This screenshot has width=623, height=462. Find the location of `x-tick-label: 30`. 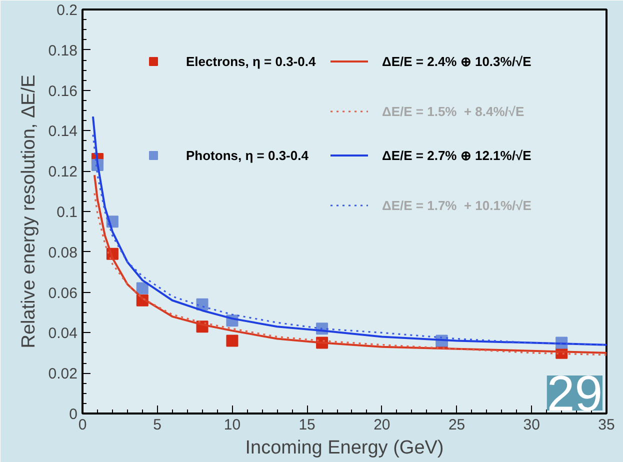

x-tick-label: 30 is located at coordinates (531, 425).